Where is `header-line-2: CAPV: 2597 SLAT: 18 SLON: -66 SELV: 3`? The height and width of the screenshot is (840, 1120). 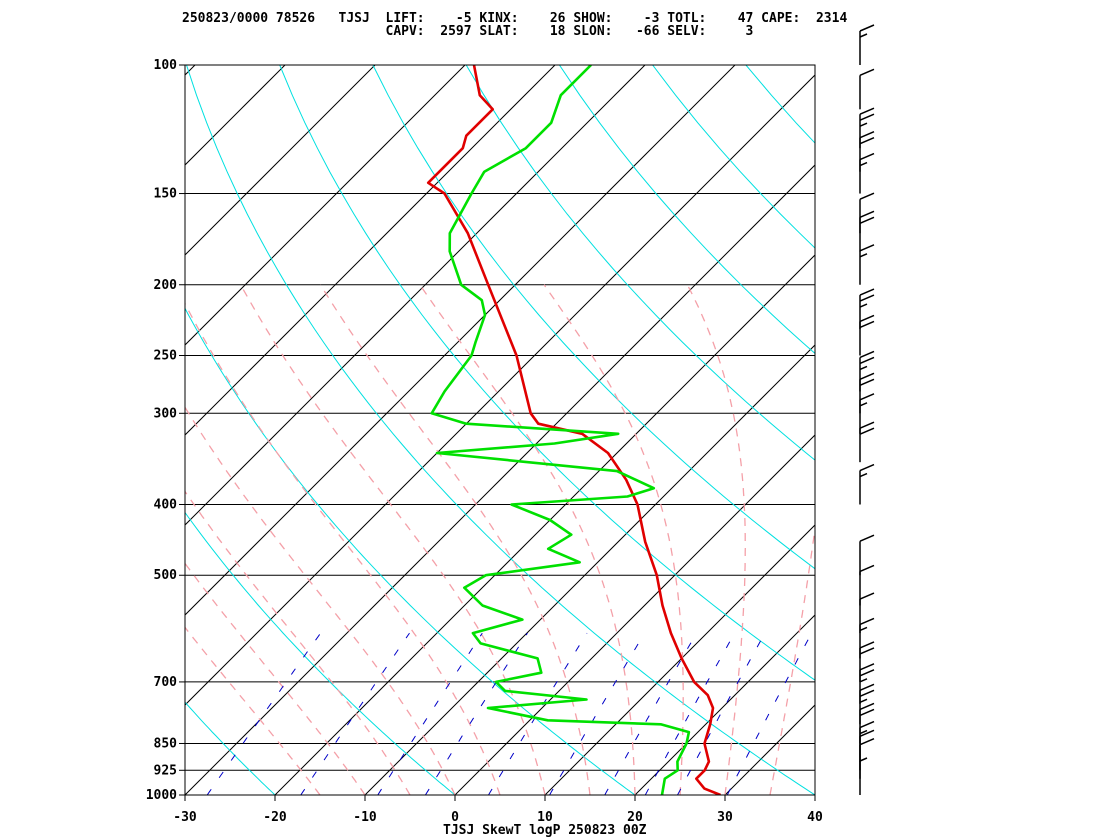 header-line-2: CAPV: 2597 SLAT: 18 SLON: -66 SELV: 3 is located at coordinates (467, 31).